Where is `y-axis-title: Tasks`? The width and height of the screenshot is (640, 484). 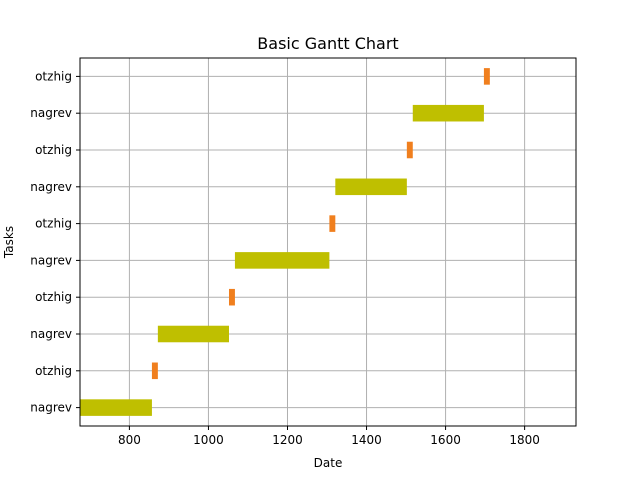 y-axis-title: Tasks is located at coordinates (9, 242).